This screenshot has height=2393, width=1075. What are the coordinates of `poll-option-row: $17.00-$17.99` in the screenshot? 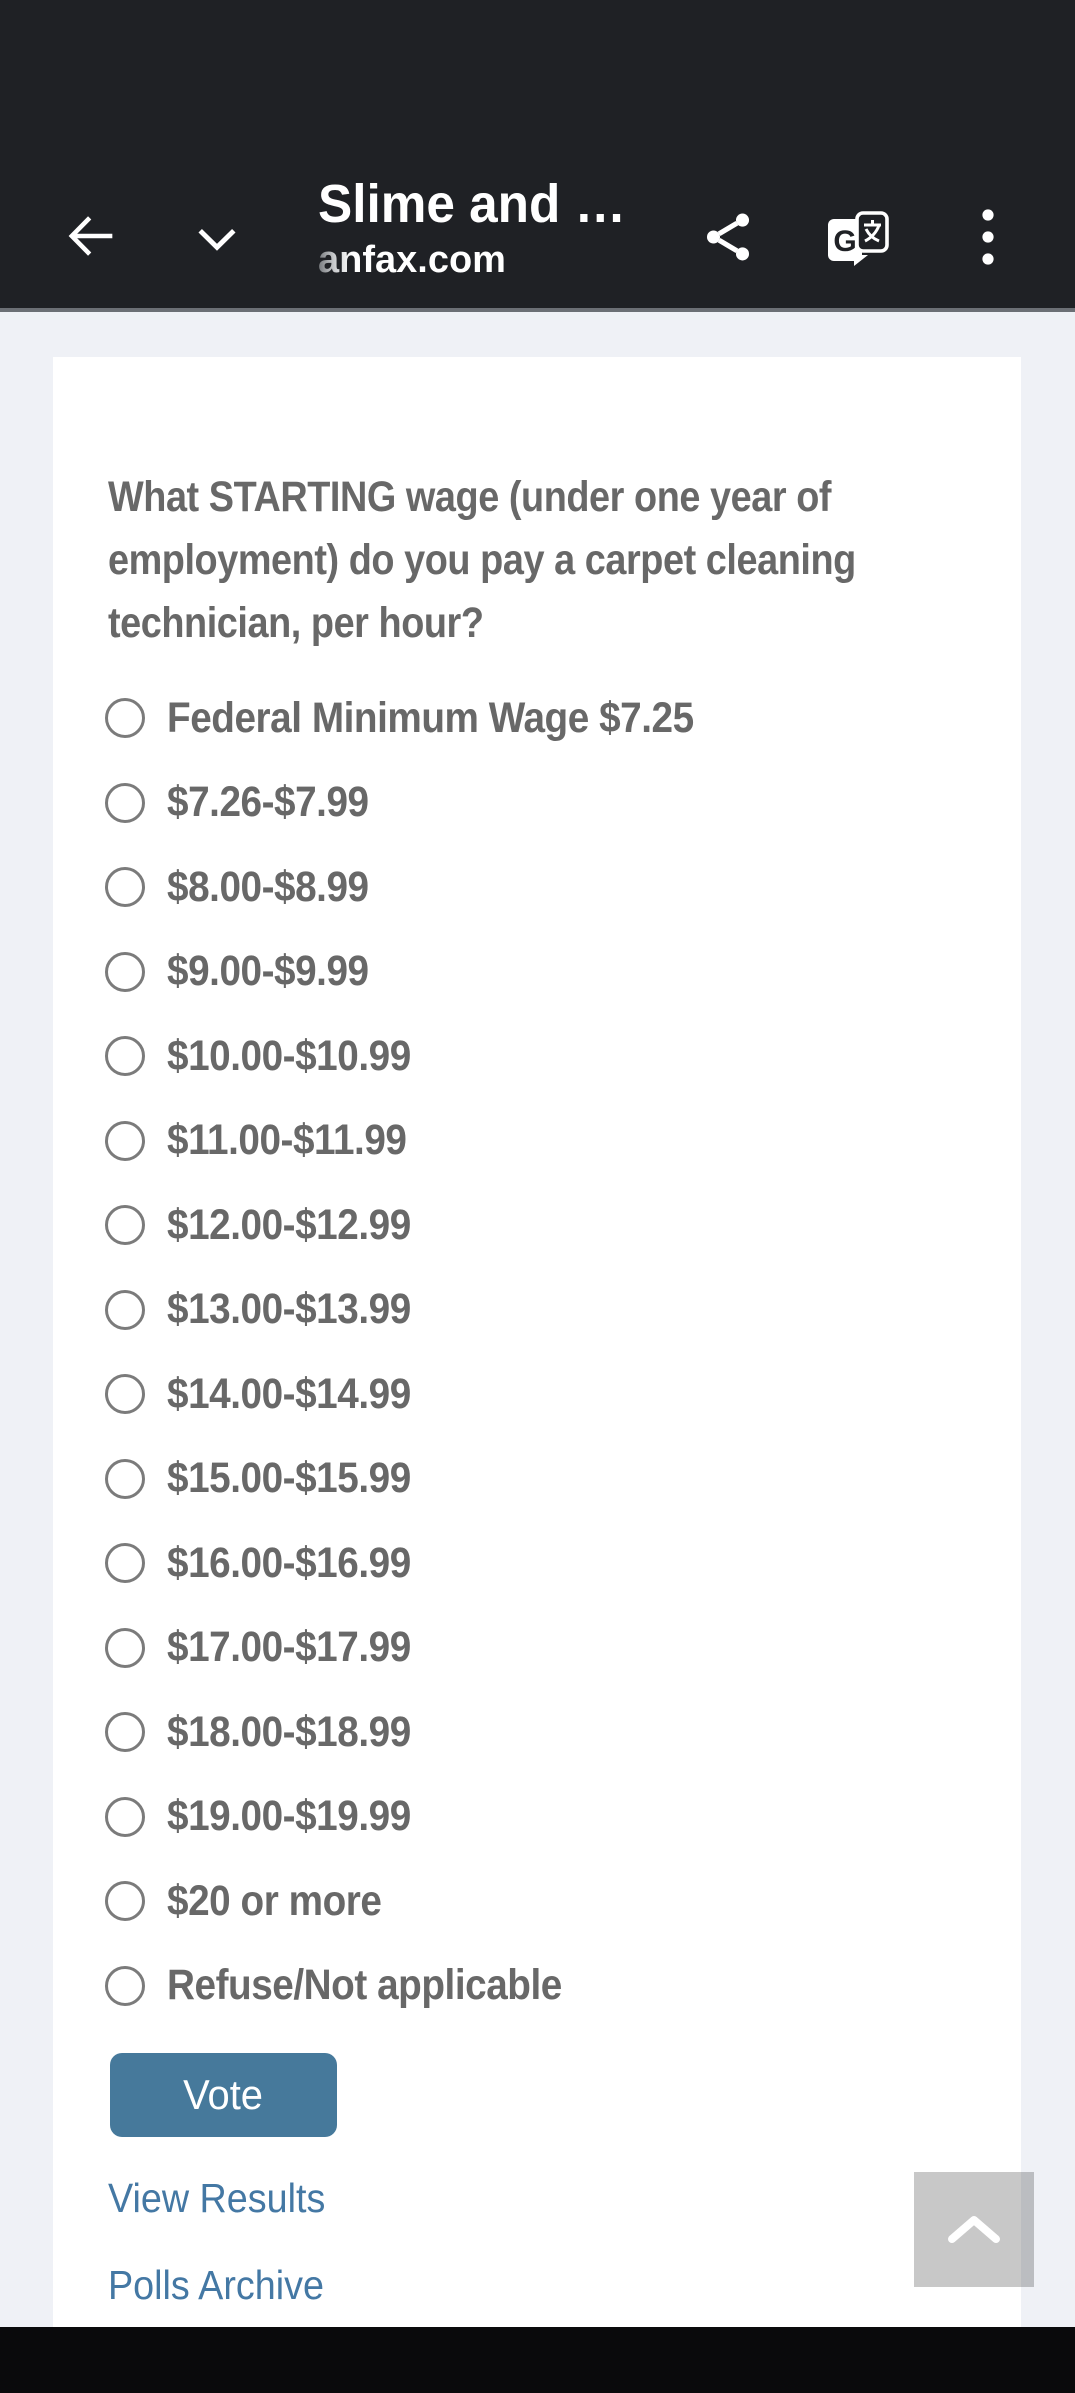 It's located at (428, 1647).